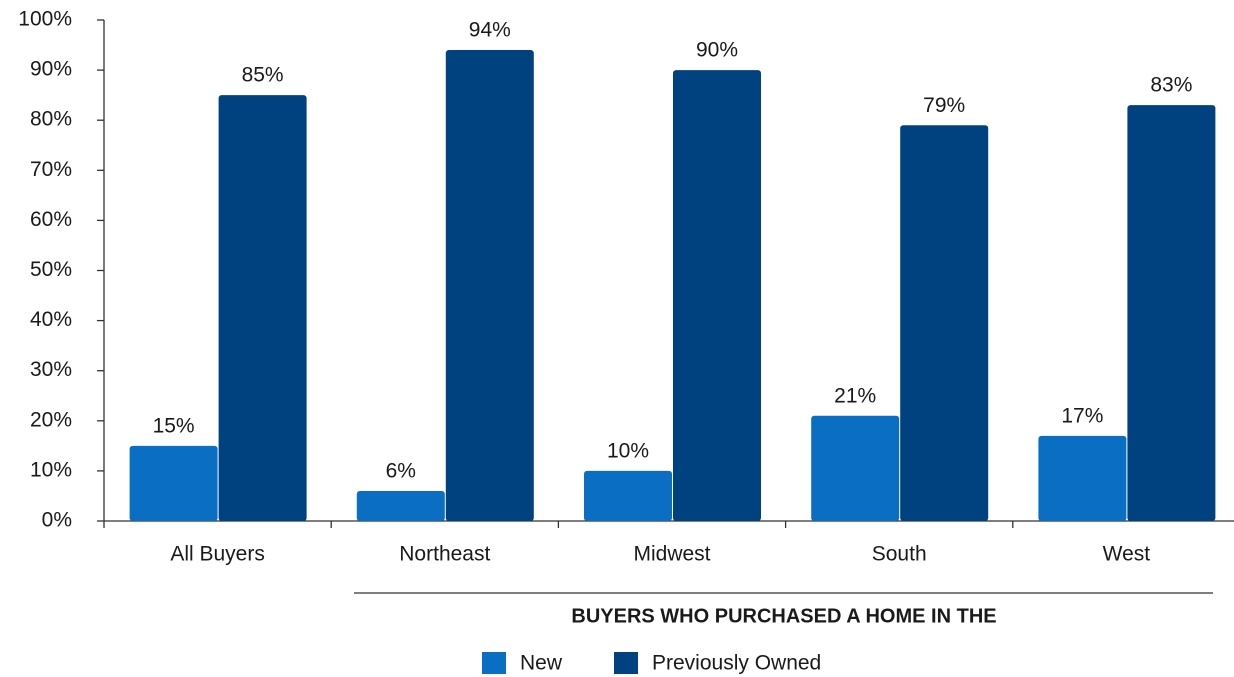 The width and height of the screenshot is (1234, 677). What do you see at coordinates (51, 319) in the screenshot?
I see `y-tick-label: 40%` at bounding box center [51, 319].